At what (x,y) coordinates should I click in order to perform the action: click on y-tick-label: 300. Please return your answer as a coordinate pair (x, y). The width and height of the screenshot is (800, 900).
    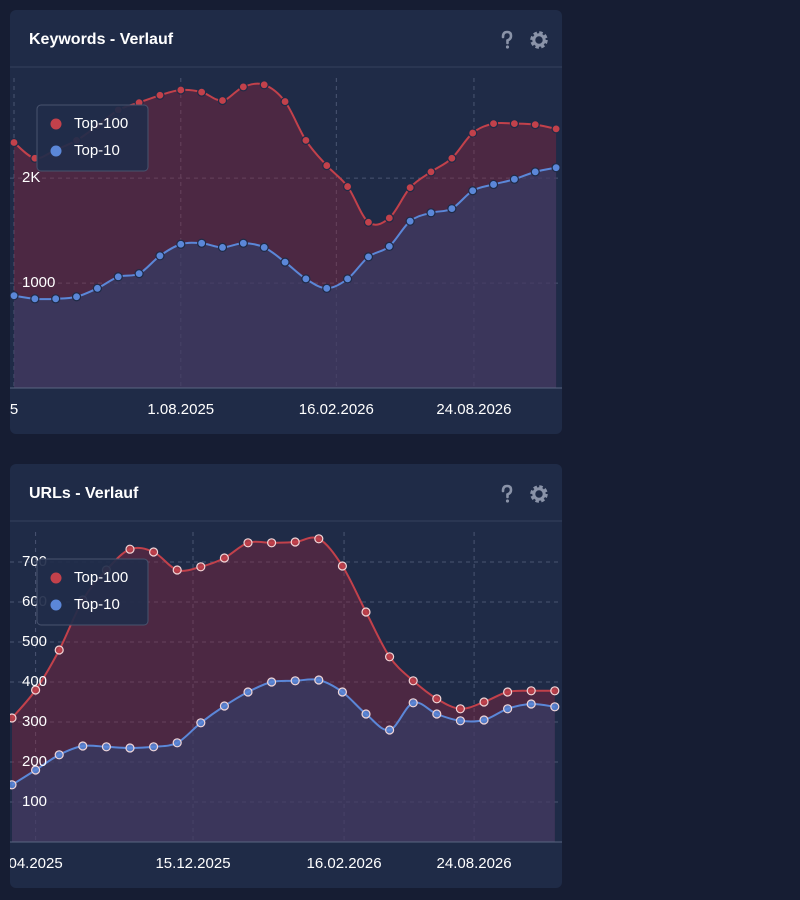
    Looking at the image, I should click on (34, 721).